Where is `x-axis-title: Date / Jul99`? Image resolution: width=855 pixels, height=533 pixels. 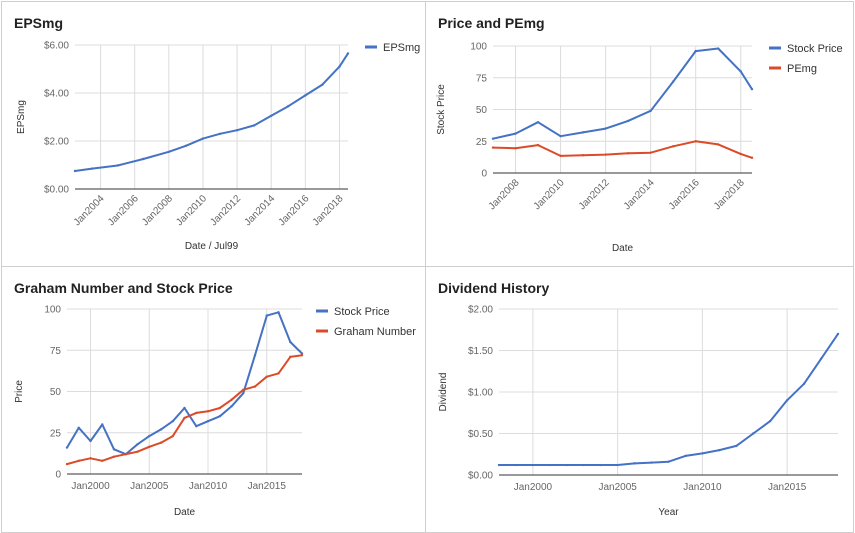 x-axis-title: Date / Jul99 is located at coordinates (212, 246).